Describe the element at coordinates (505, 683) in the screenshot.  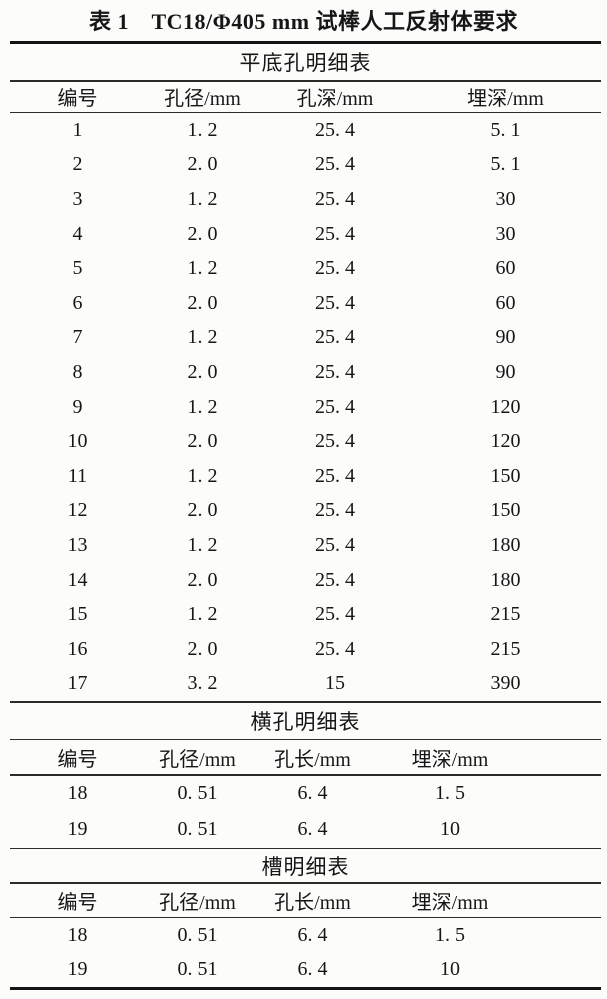
I see `table-cell: 390` at that location.